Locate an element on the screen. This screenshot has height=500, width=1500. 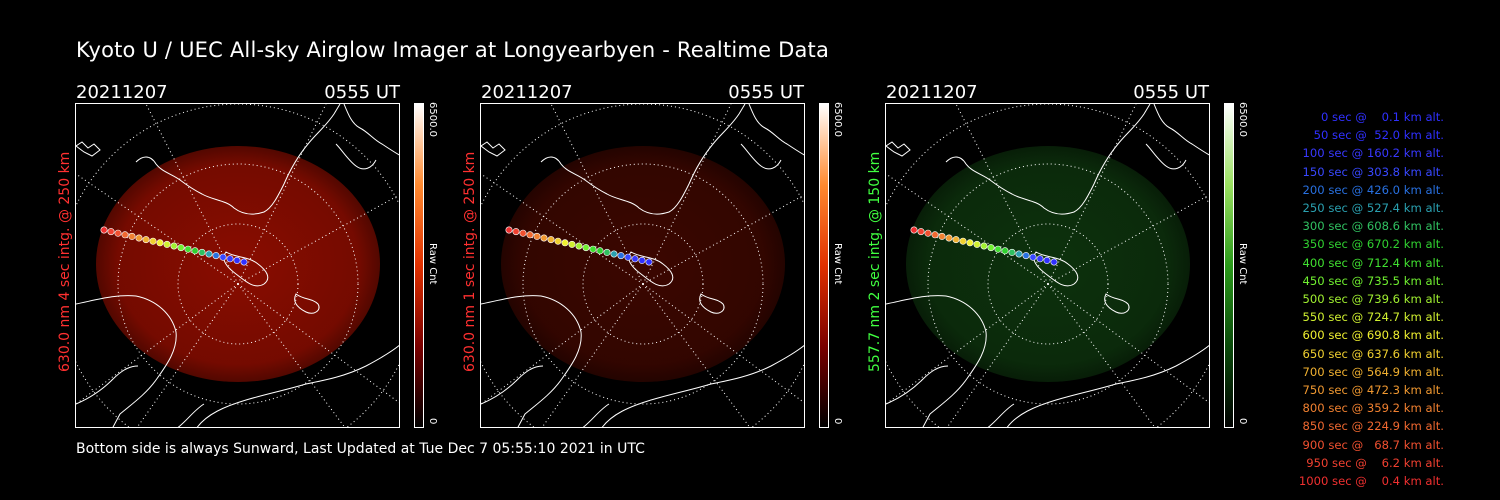
legend-row: 50 sec @ 52.0 km alt. is located at coordinates (1375, 135).